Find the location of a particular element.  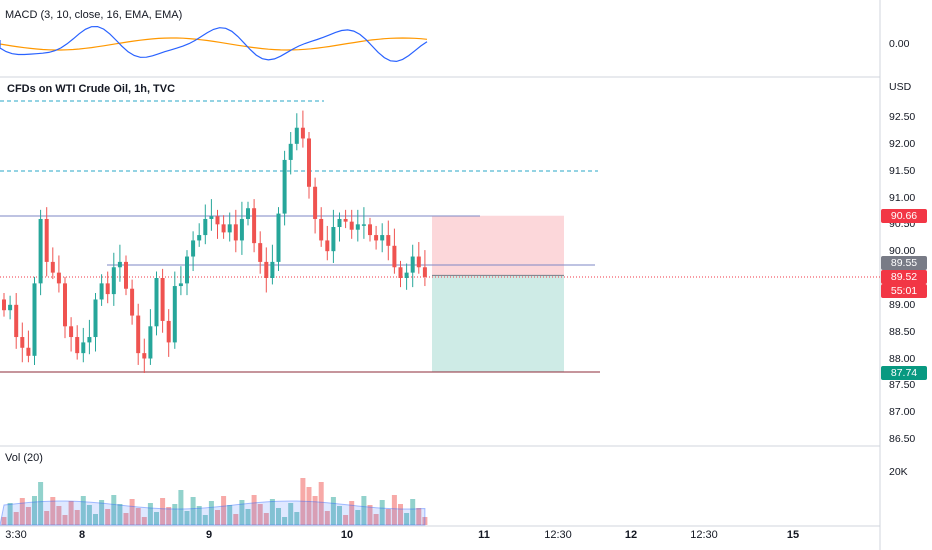

macd-indicator-label: MACD (3, 10, close, 16, EMA, EMA) is located at coordinates (94, 15).